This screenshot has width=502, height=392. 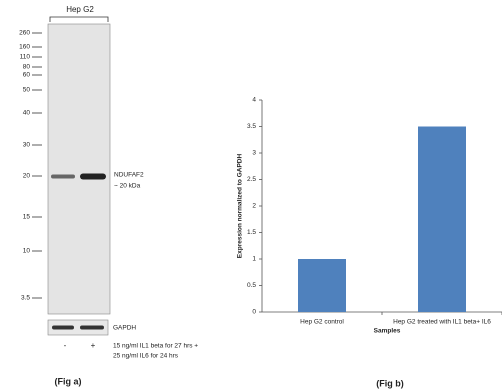 I want to click on band-label: NDUFAF2, so click(x=129, y=175).